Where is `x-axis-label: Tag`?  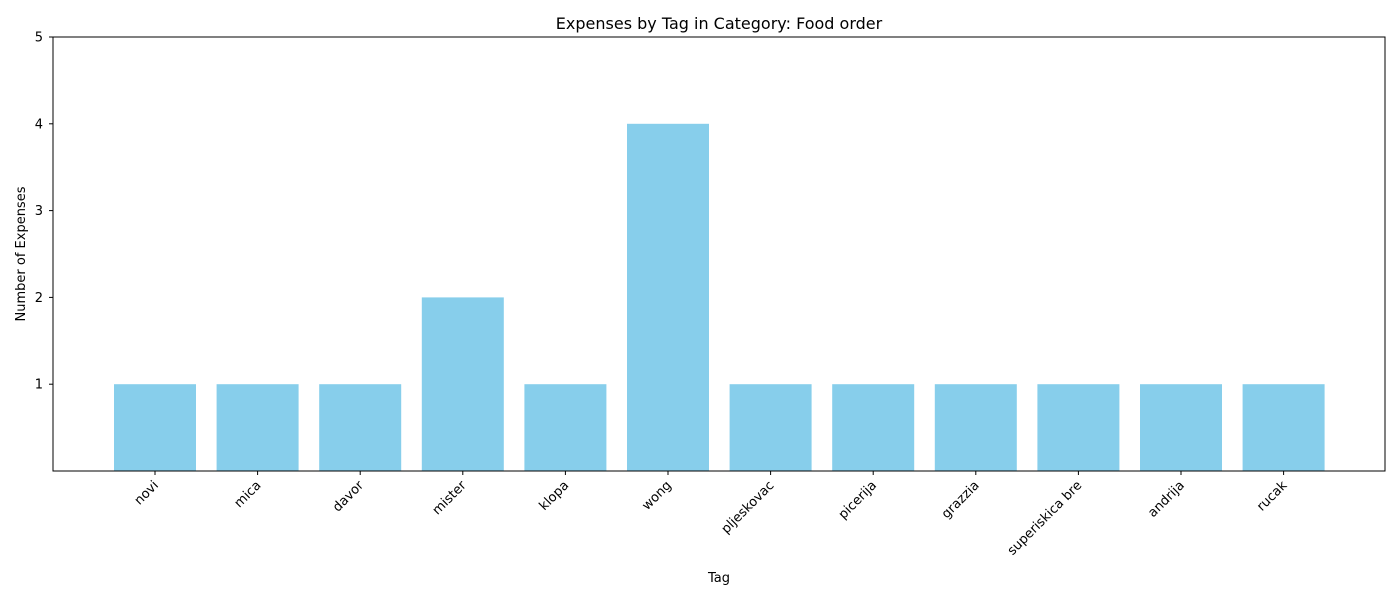 x-axis-label: Tag is located at coordinates (718, 578).